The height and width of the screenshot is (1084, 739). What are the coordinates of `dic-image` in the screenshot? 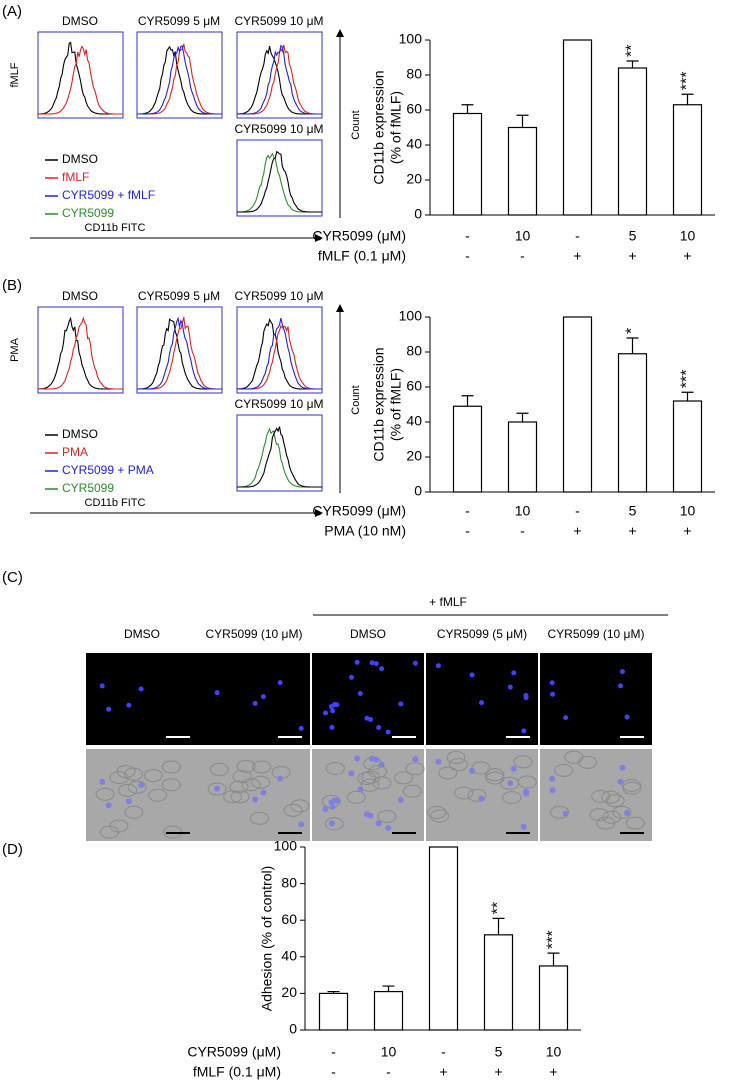 It's located at (142, 795).